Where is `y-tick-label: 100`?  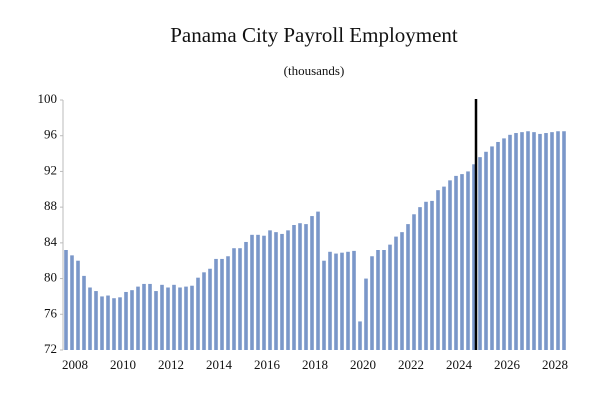
y-tick-label: 100 is located at coordinates (48, 98).